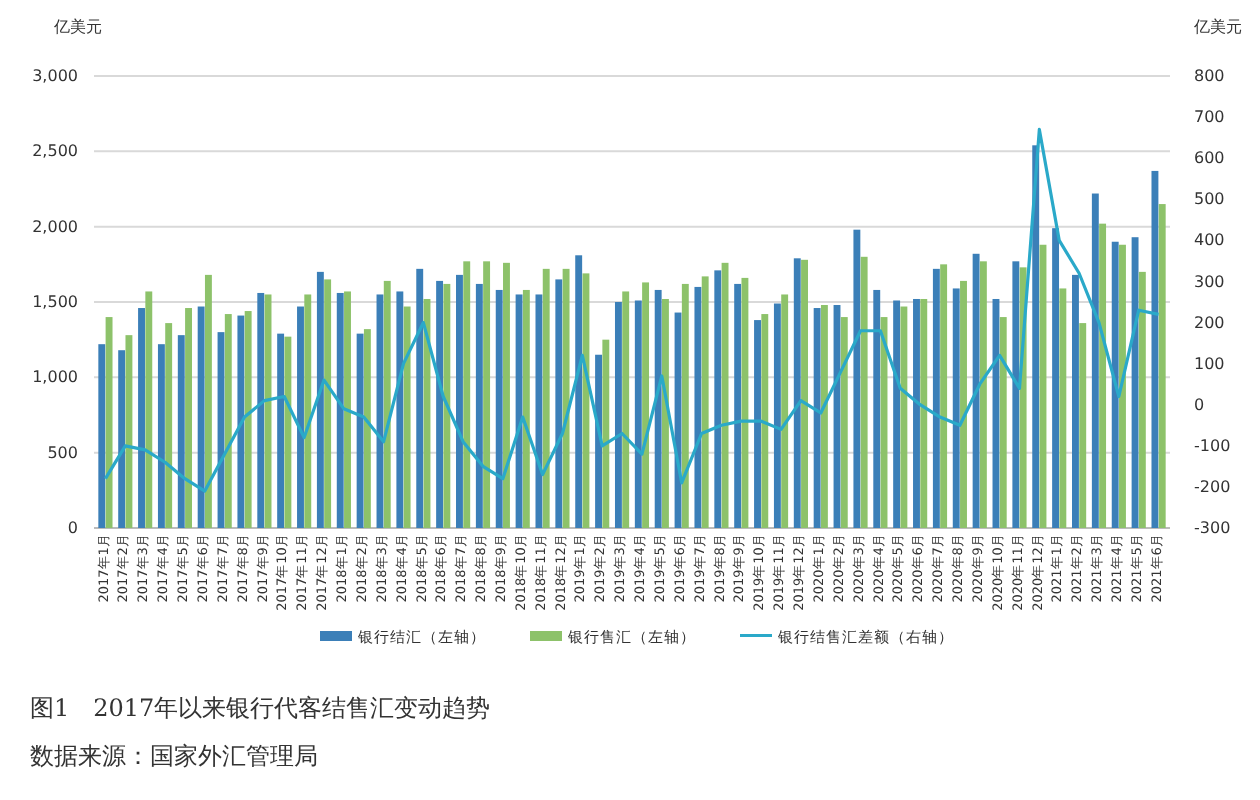 The width and height of the screenshot is (1260, 800). What do you see at coordinates (1209, 363) in the screenshot?
I see `y2-tick-label: 100` at bounding box center [1209, 363].